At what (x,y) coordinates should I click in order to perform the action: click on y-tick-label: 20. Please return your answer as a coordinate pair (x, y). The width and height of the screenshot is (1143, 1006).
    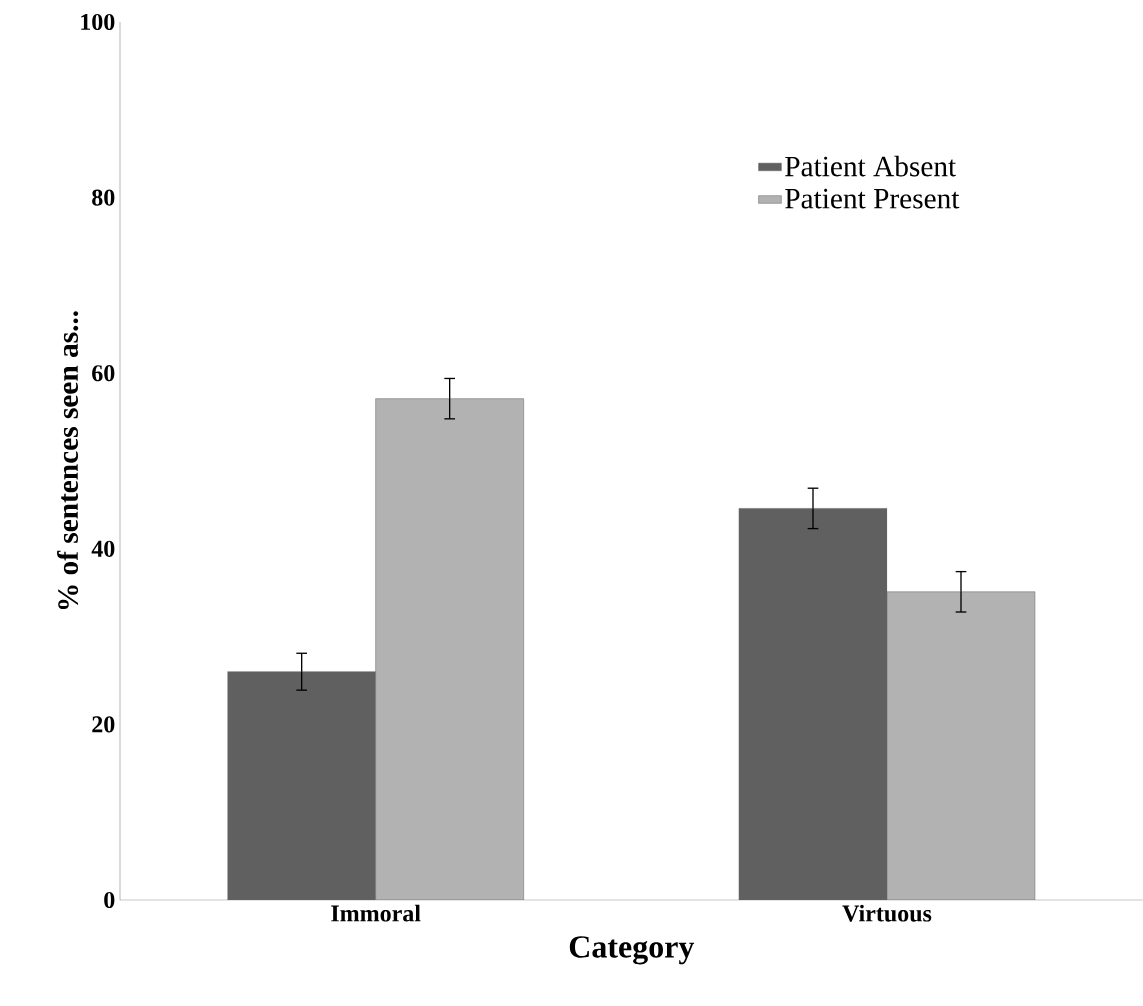
    Looking at the image, I should click on (103, 724).